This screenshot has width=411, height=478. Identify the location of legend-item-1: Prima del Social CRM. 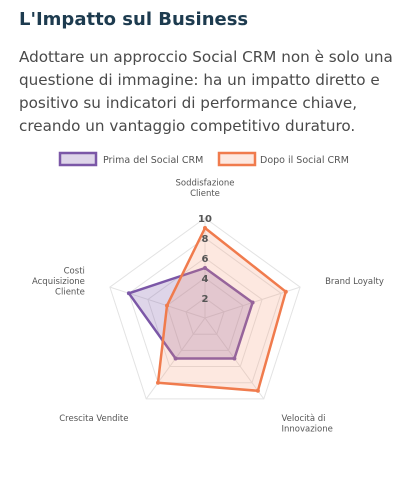
(130, 159).